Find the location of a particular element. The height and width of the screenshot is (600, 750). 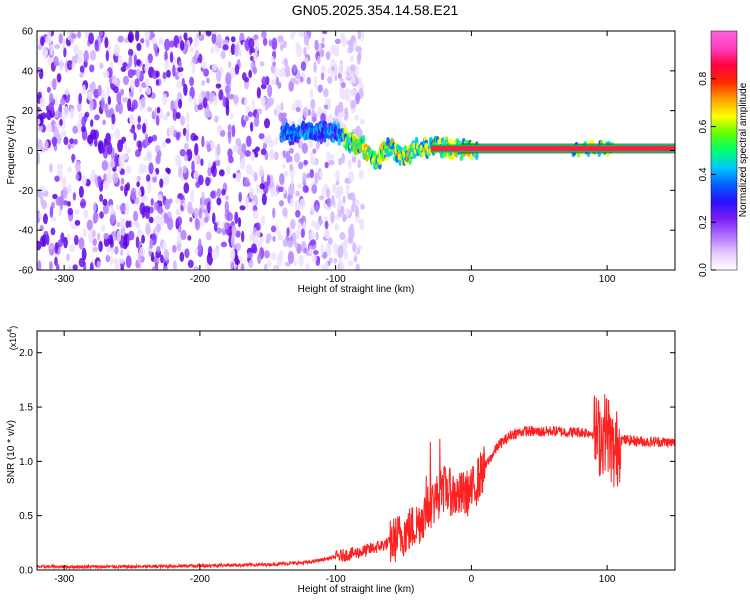

y-tick-label: 1.5 is located at coordinates (26, 408).